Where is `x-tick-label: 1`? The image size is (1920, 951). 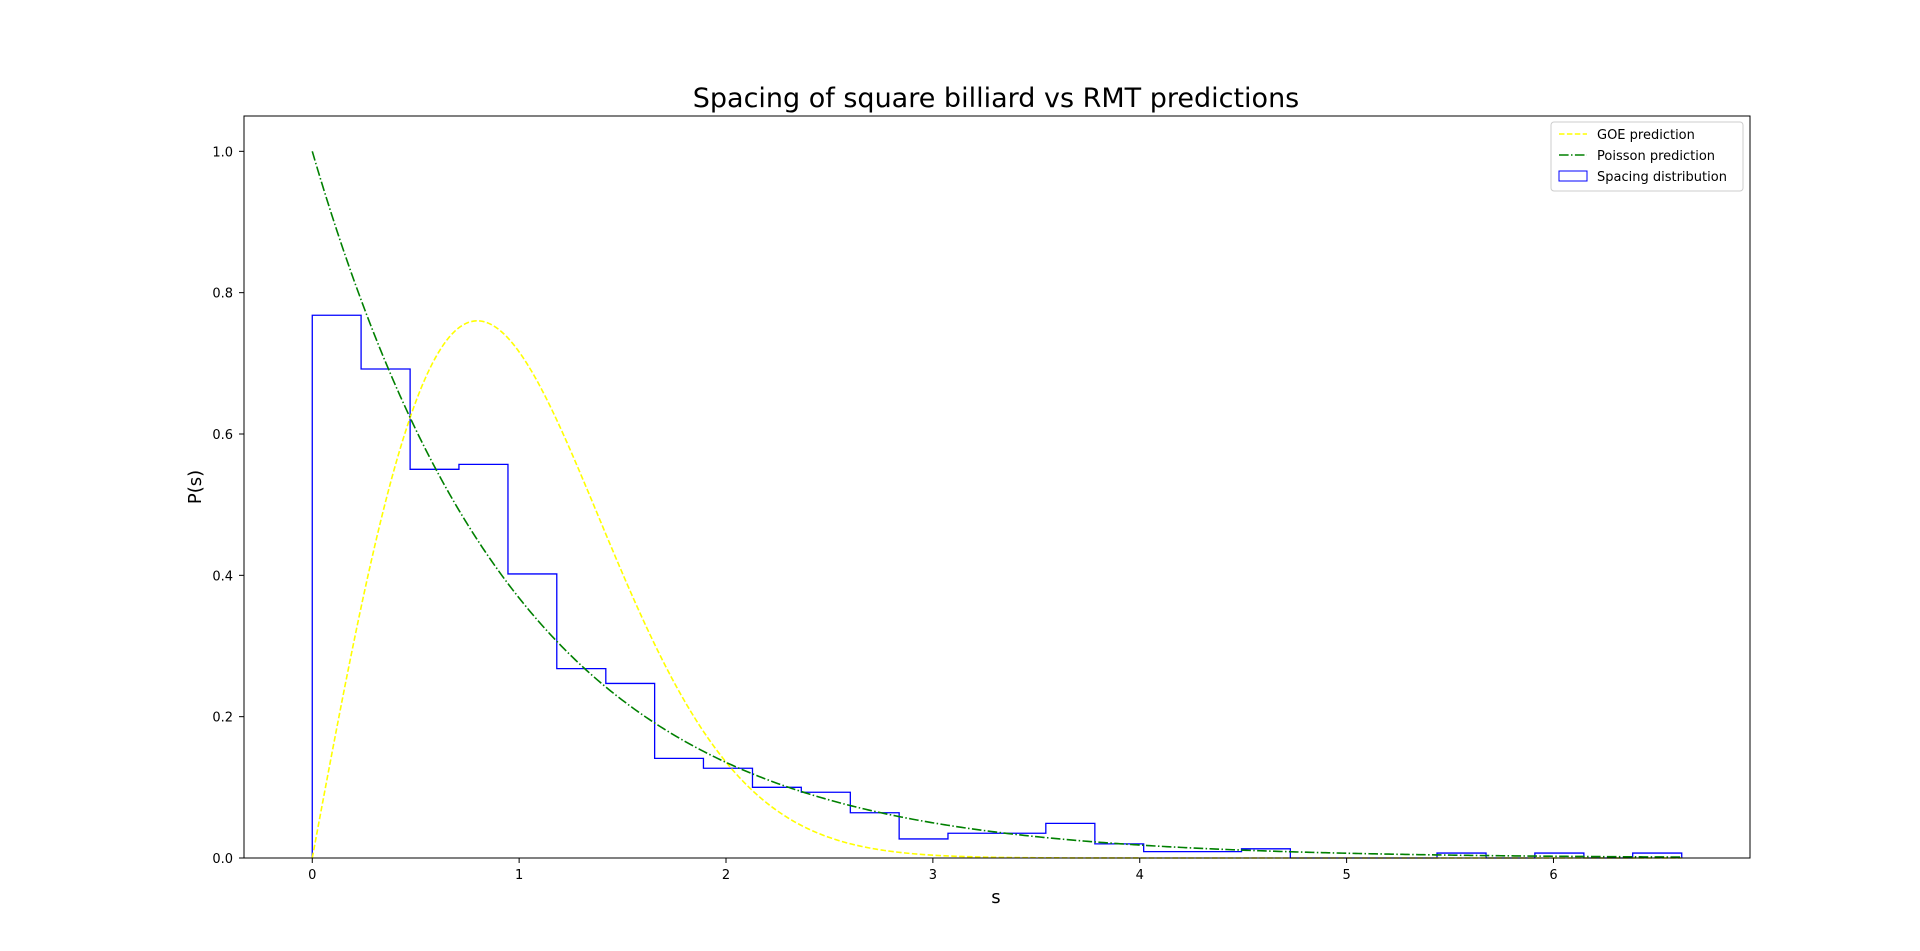
x-tick-label: 1 is located at coordinates (519, 875).